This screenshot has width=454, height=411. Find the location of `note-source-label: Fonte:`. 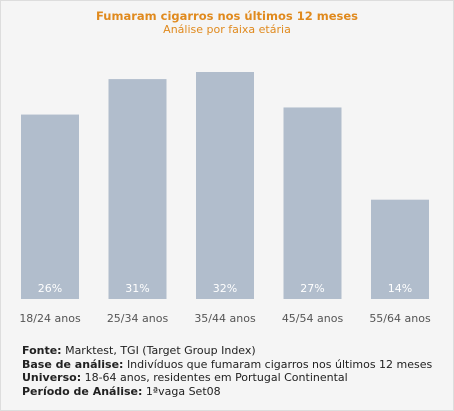

note-source-label: Fonte: is located at coordinates (42, 350).